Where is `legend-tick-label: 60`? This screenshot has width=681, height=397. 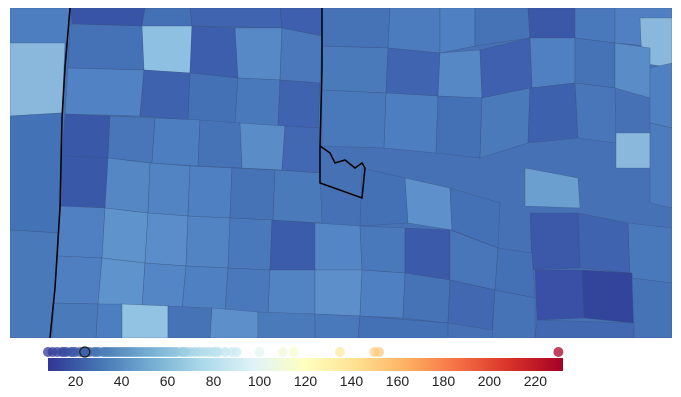 legend-tick-label: 60 is located at coordinates (168, 381).